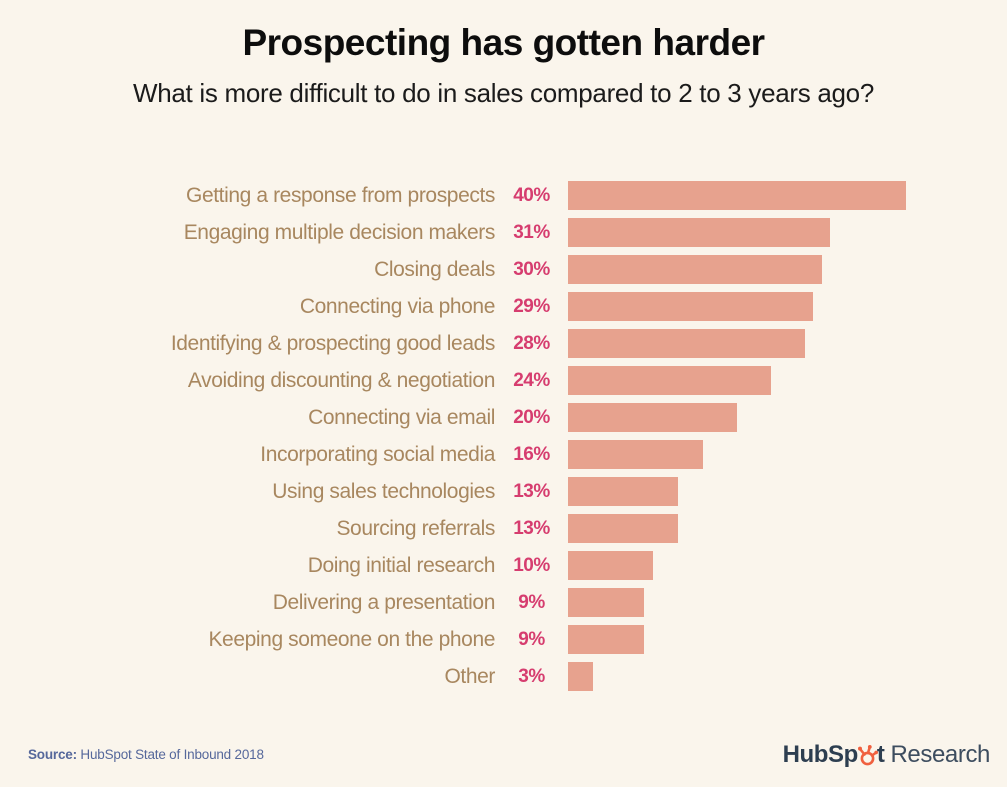 The width and height of the screenshot is (1007, 787). What do you see at coordinates (340, 195) in the screenshot?
I see `category-label: Getting a response from prospects` at bounding box center [340, 195].